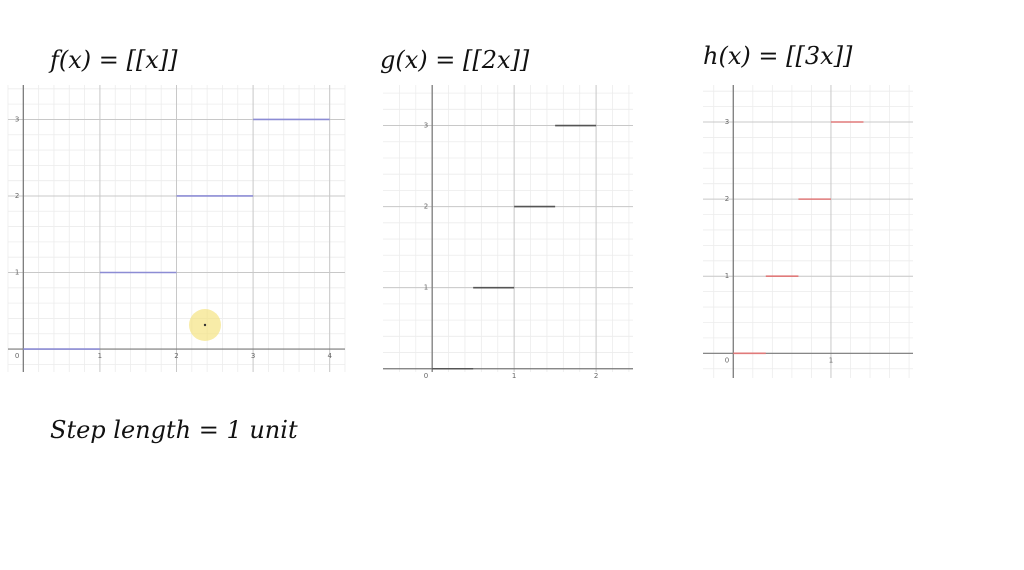  Describe the element at coordinates (253, 356) in the screenshot. I see `x-tick-label: 3` at that location.